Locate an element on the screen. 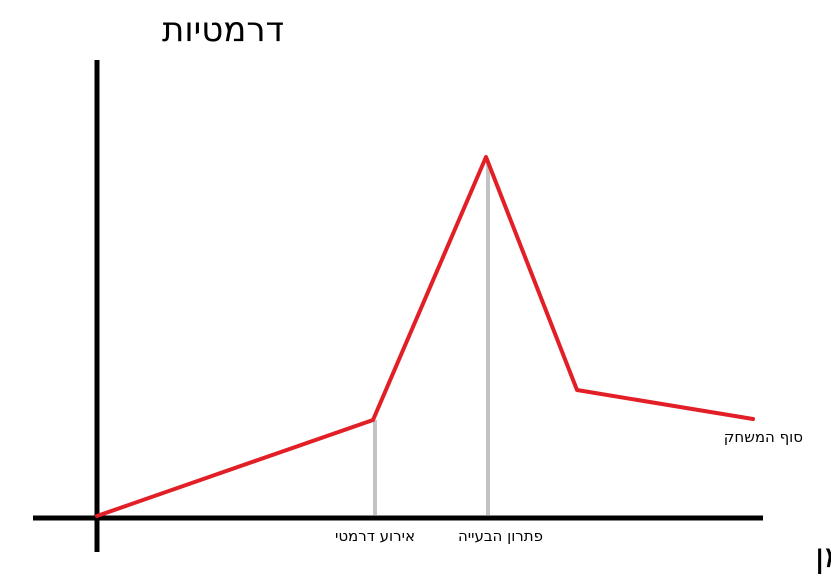 The height and width of the screenshot is (586, 831). problem-solution-label: פתרון הבעייה is located at coordinates (500, 536).